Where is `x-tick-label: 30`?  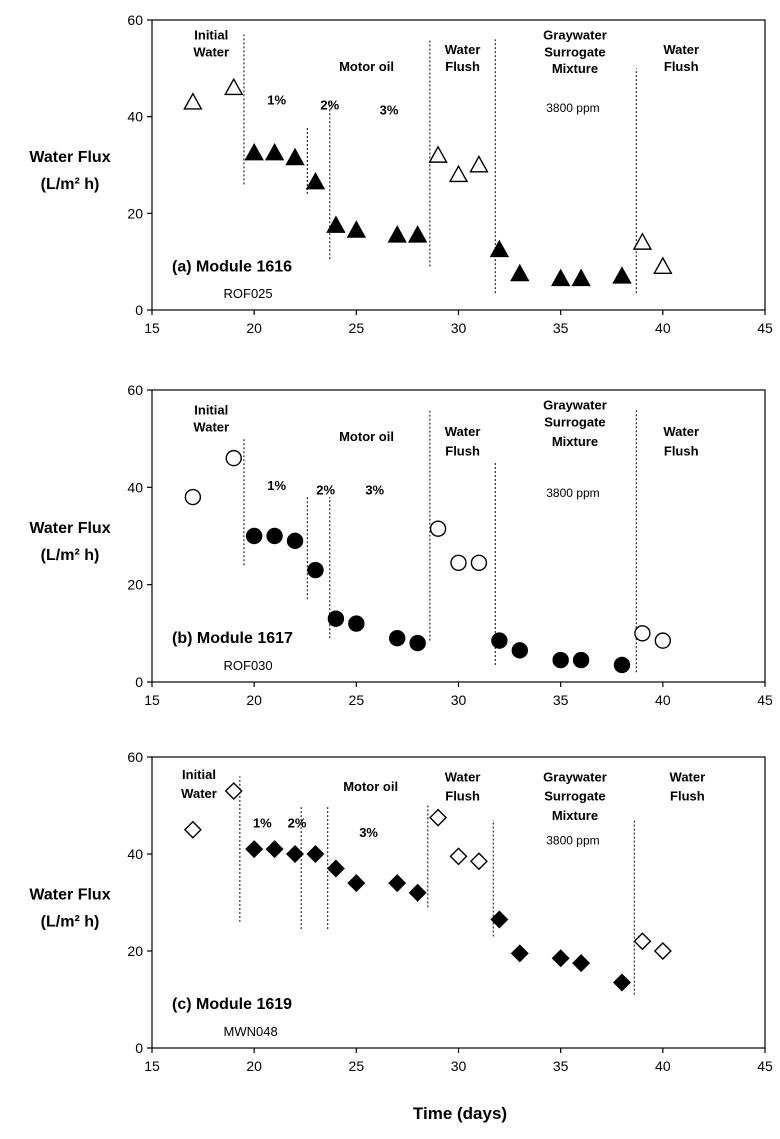 x-tick-label: 30 is located at coordinates (459, 1066).